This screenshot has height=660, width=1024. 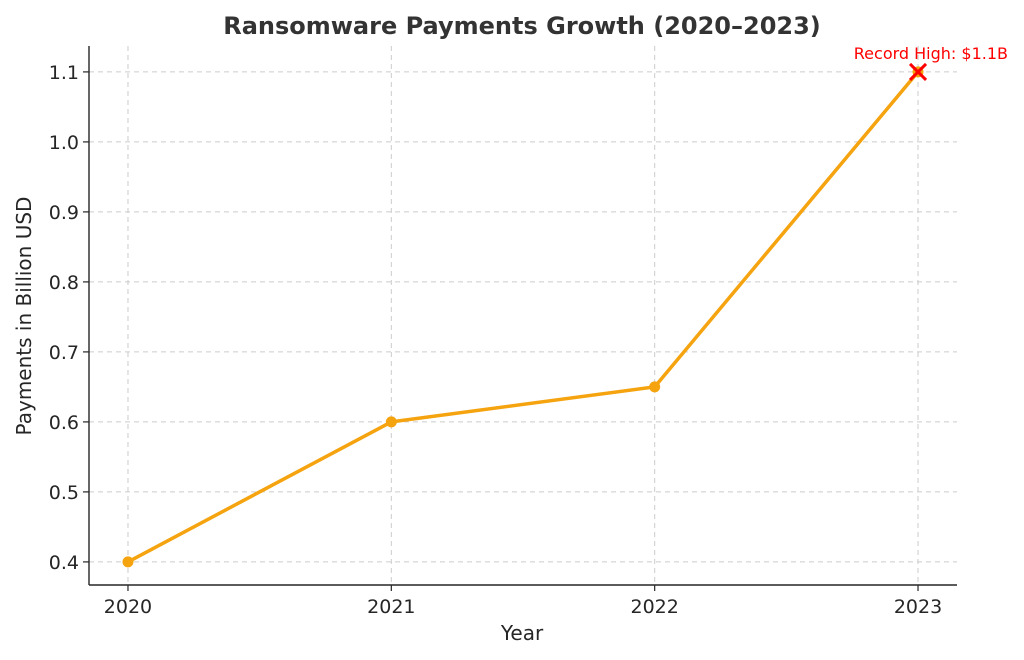 What do you see at coordinates (918, 607) in the screenshot?
I see `x-tick-label: 2023` at bounding box center [918, 607].